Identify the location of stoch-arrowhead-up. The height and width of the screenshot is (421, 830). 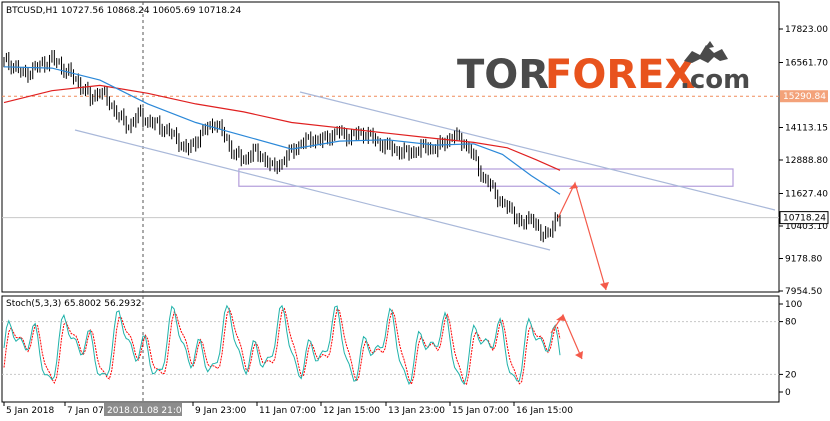
(560, 318).